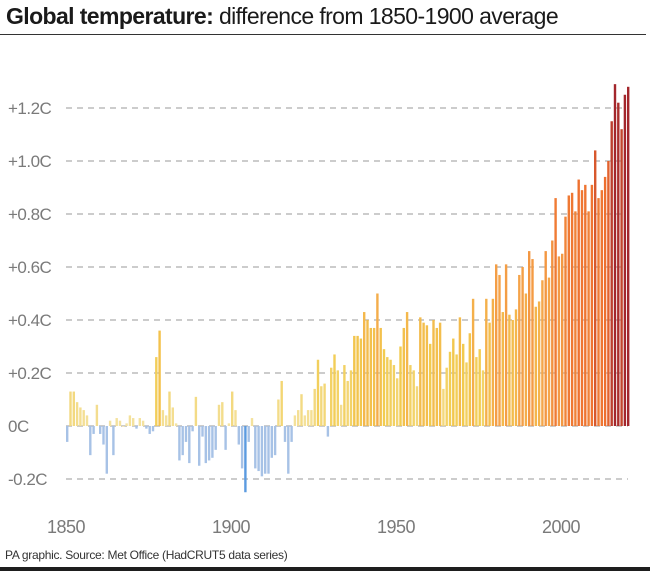 This screenshot has height=571, width=650. Describe the element at coordinates (66, 527) in the screenshot. I see `x-tick-label: 1850` at that location.